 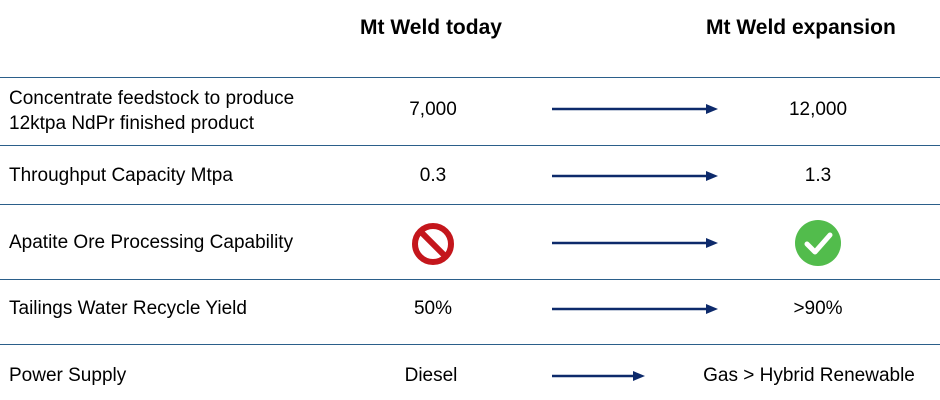 What do you see at coordinates (152, 98) in the screenshot?
I see `row-label-line1: Concentrate feedstock to produce` at bounding box center [152, 98].